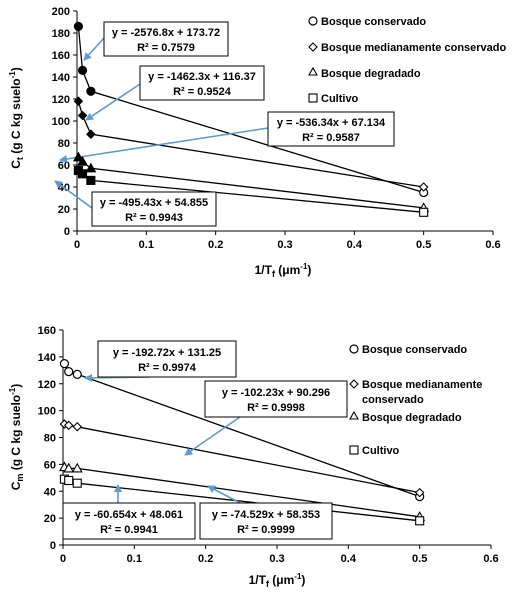 The image size is (515, 601). What do you see at coordinates (393, 400) in the screenshot?
I see `legend-label-continued: conservado` at bounding box center [393, 400].